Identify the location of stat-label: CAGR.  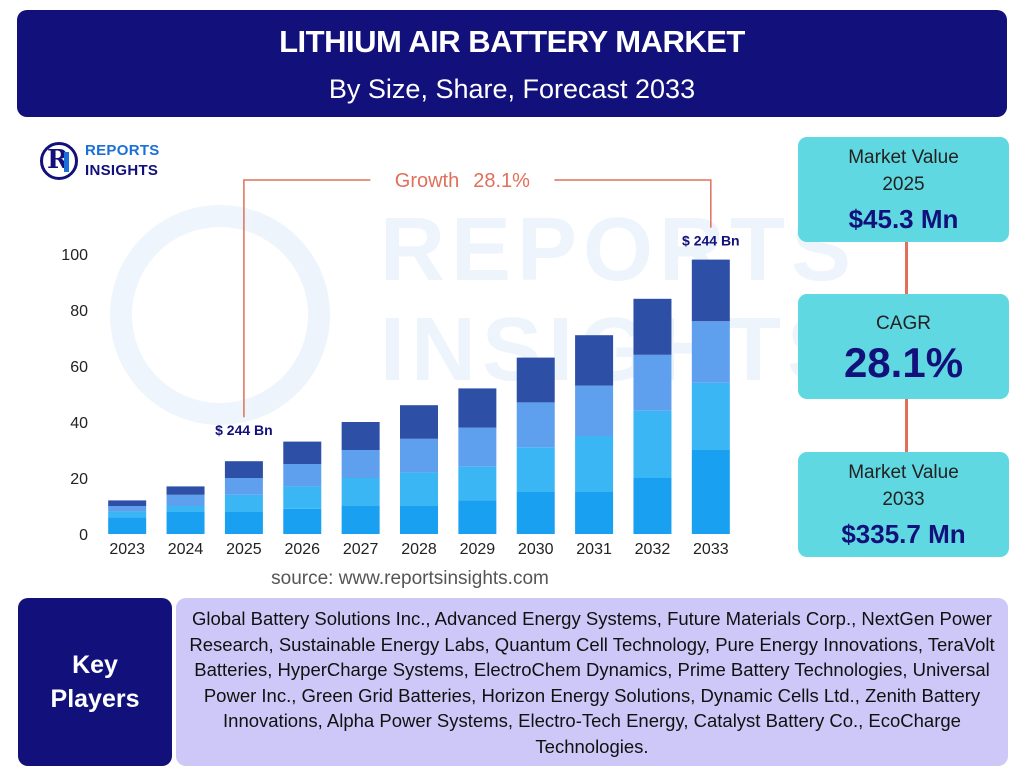
(903, 323).